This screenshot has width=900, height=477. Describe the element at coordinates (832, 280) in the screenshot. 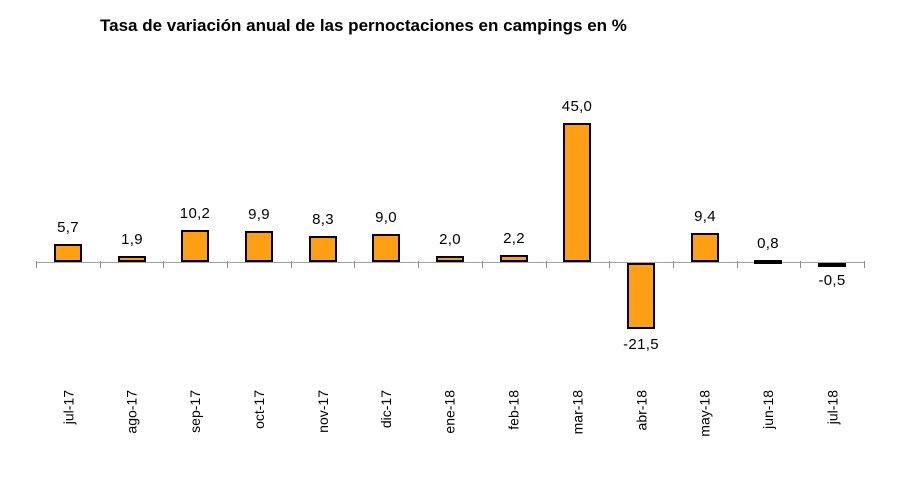

I see `value-label-jul-18: -0,5` at that location.